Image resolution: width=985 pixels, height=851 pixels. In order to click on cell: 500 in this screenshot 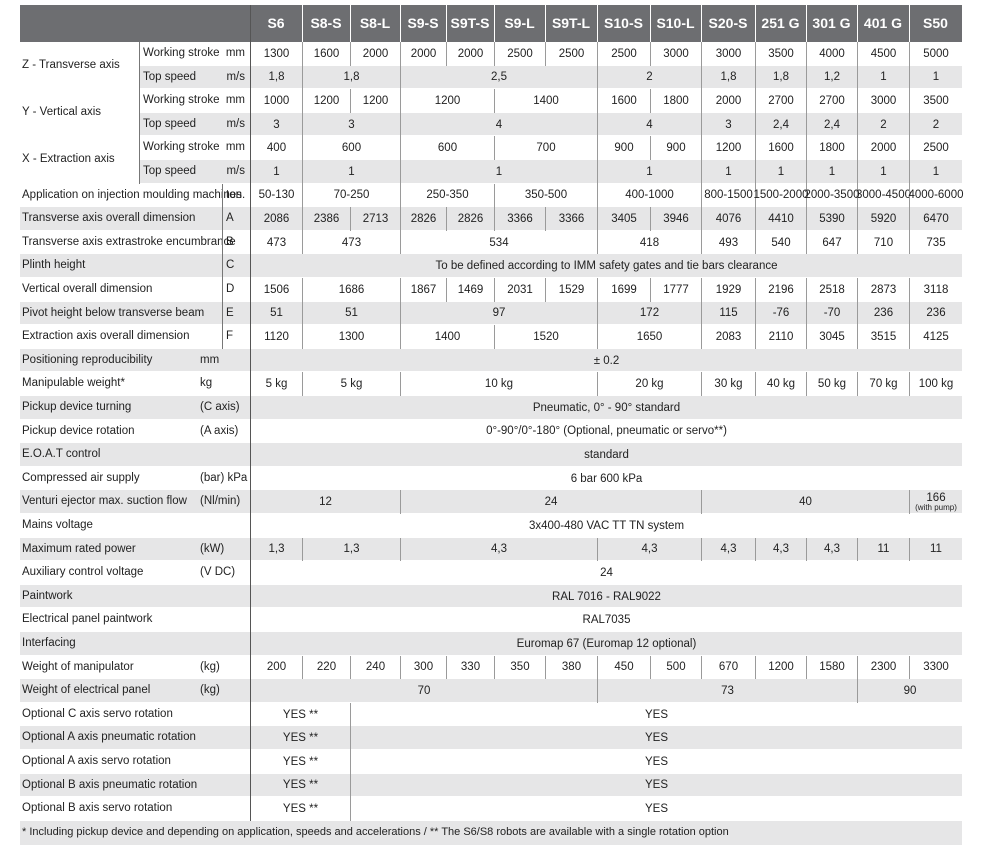, I will do `click(675, 667)`.